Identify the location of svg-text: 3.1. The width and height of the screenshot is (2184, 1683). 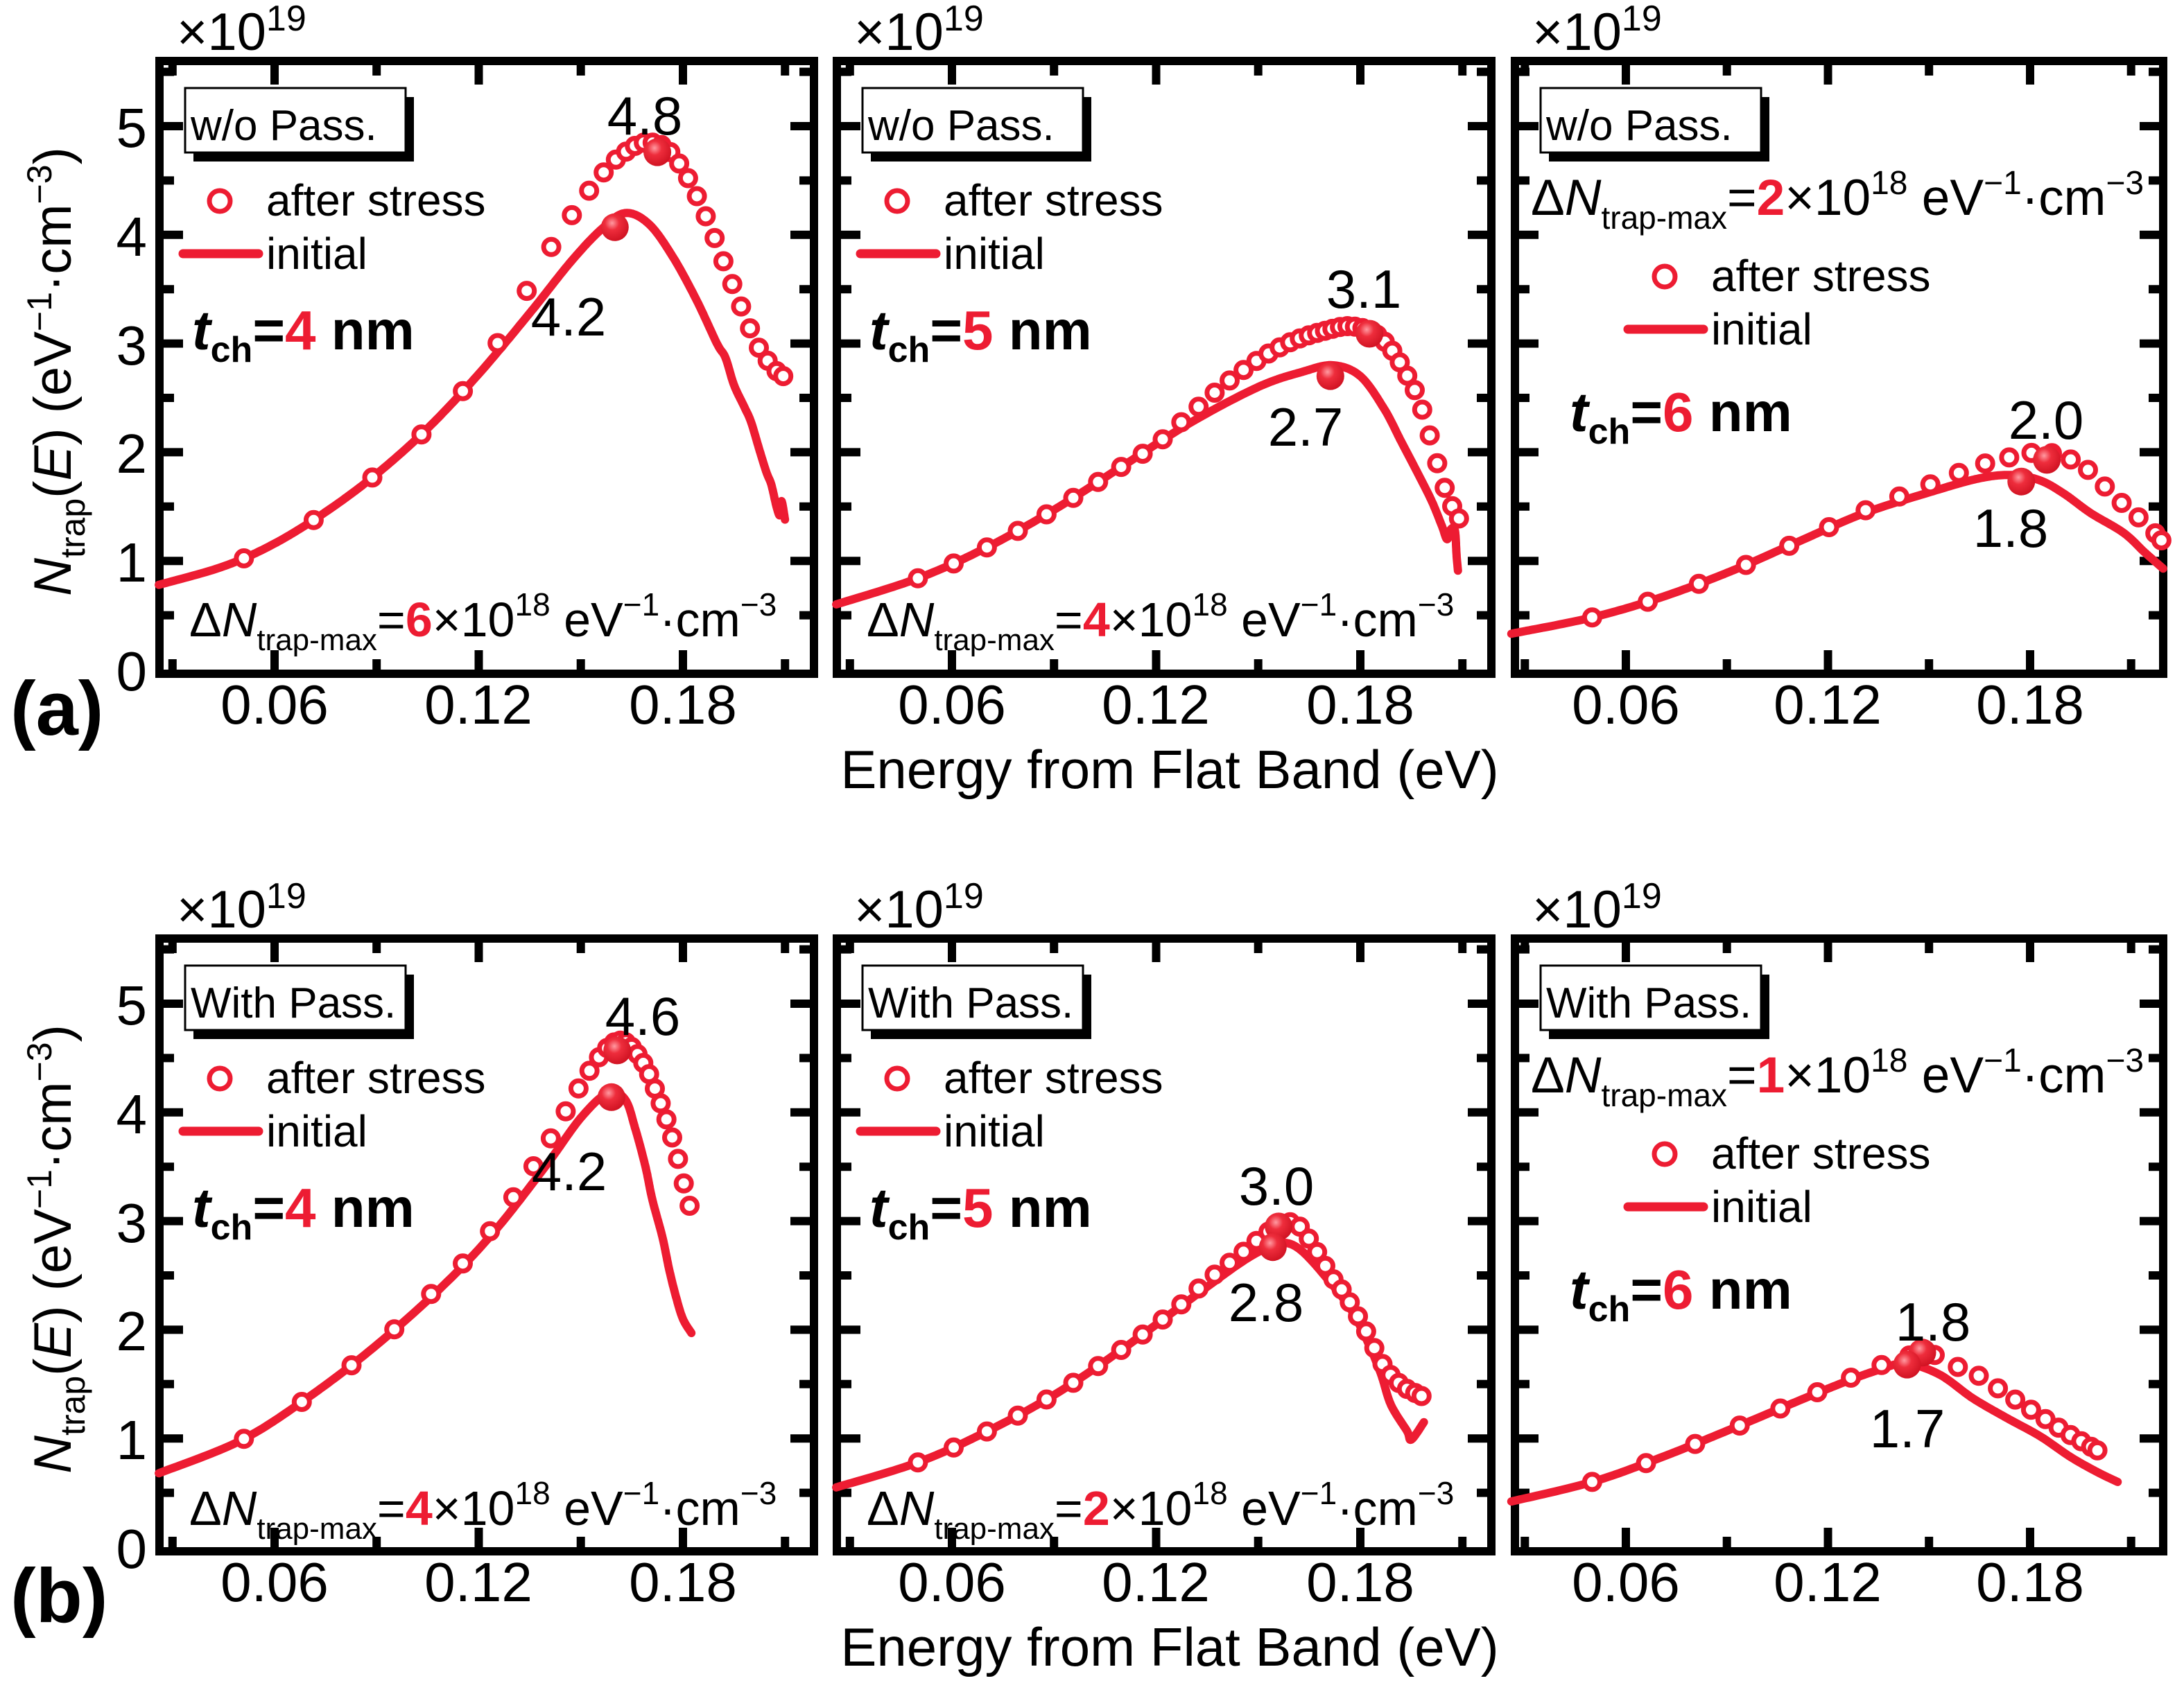
(1363, 289).